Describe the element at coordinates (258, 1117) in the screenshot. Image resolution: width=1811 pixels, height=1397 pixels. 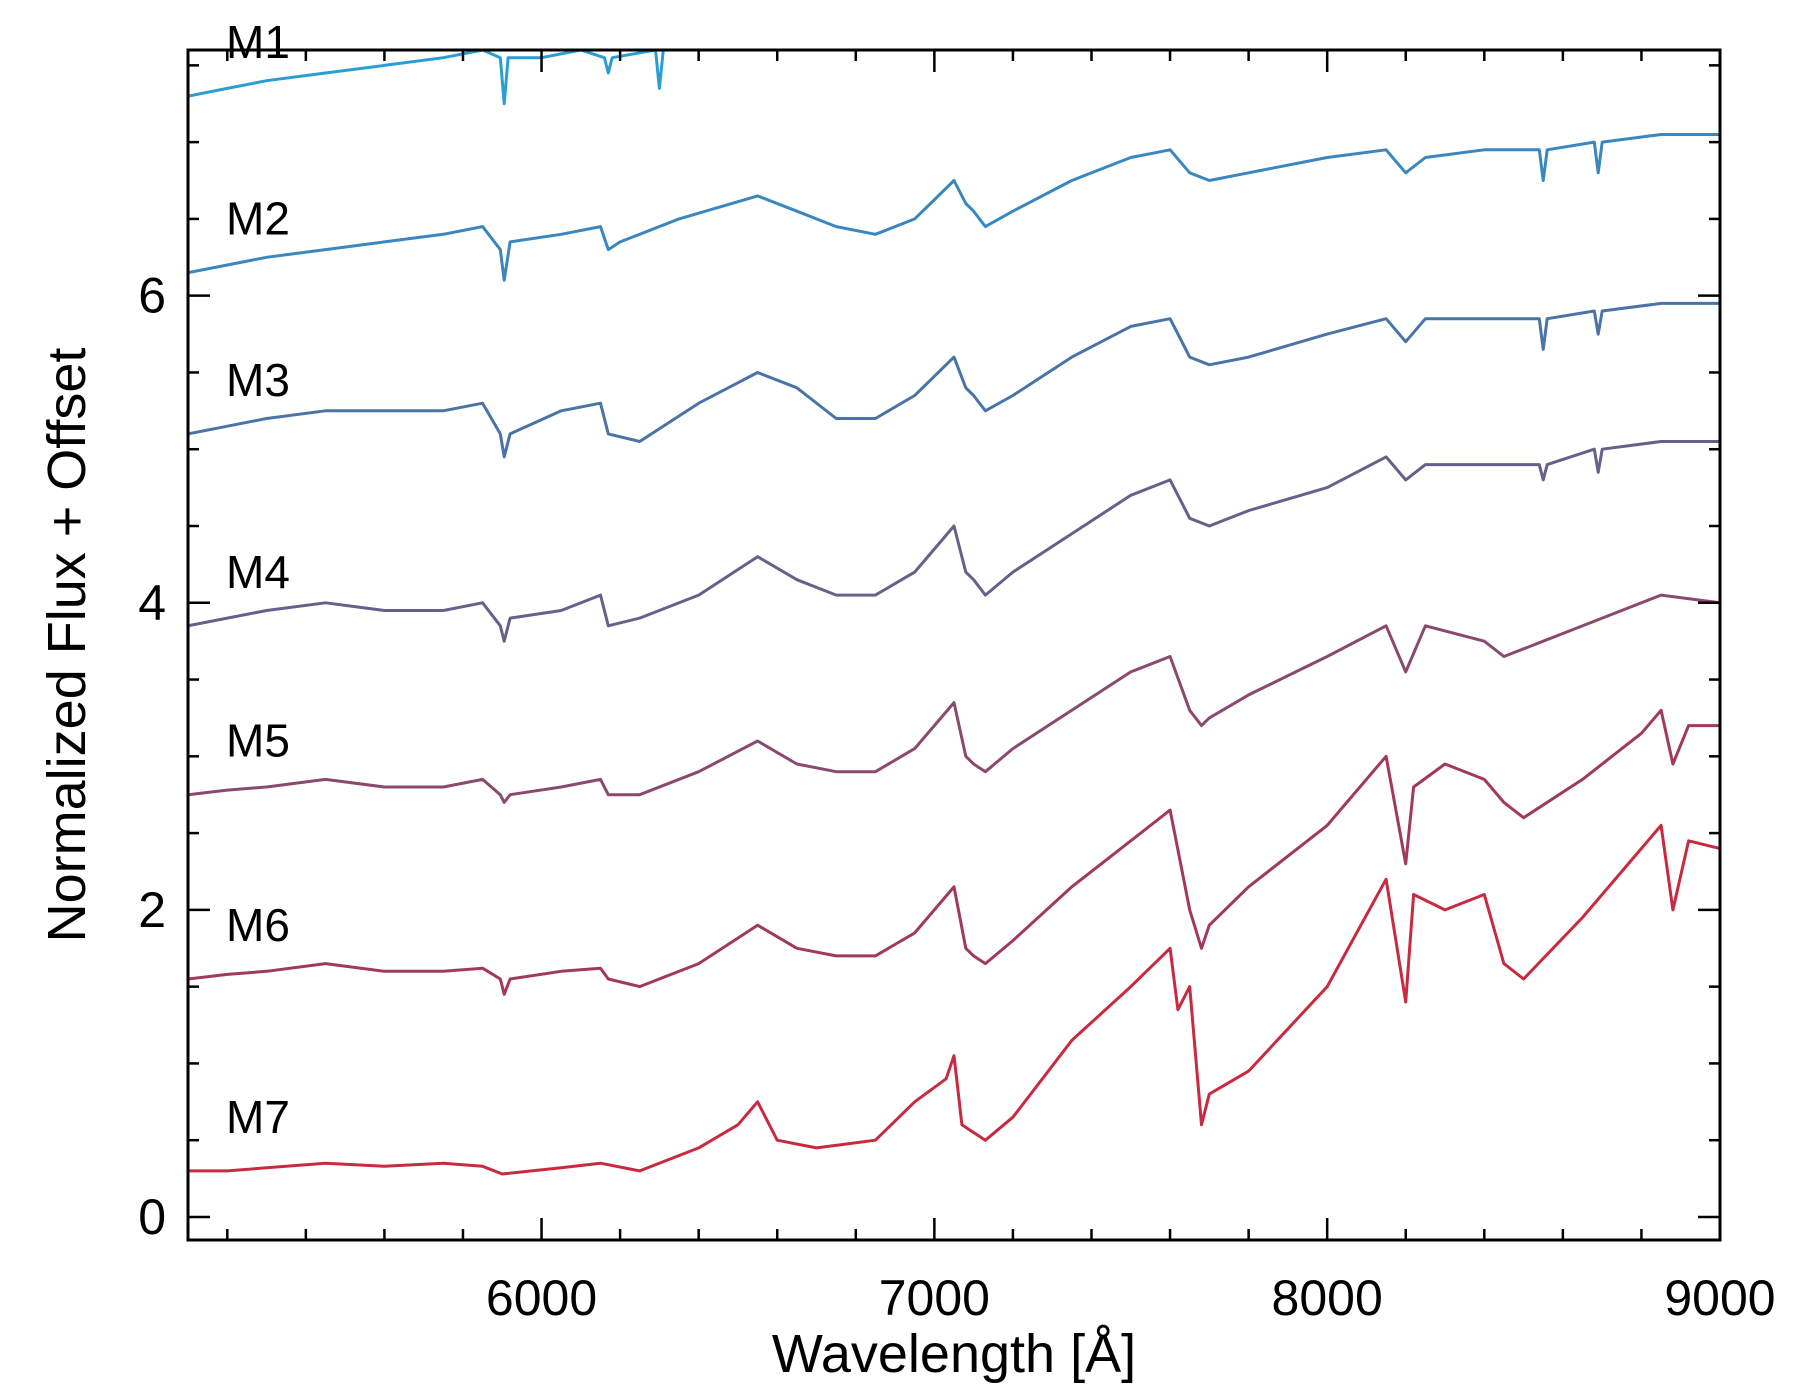
I see `series-label-m7: M7` at that location.